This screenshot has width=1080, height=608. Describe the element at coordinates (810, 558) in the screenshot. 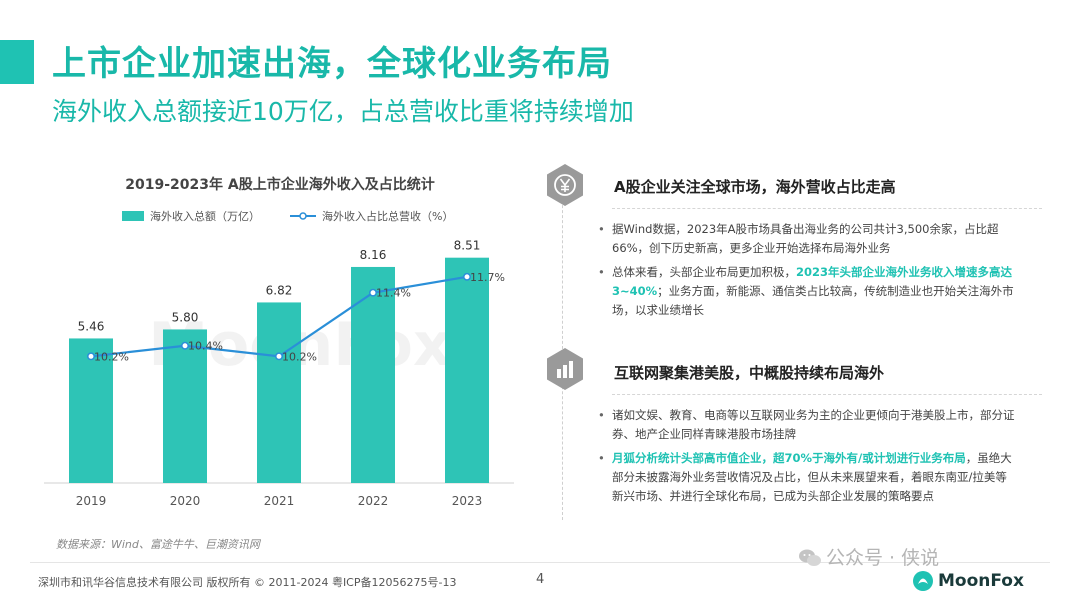

I see `wechat-icon` at that location.